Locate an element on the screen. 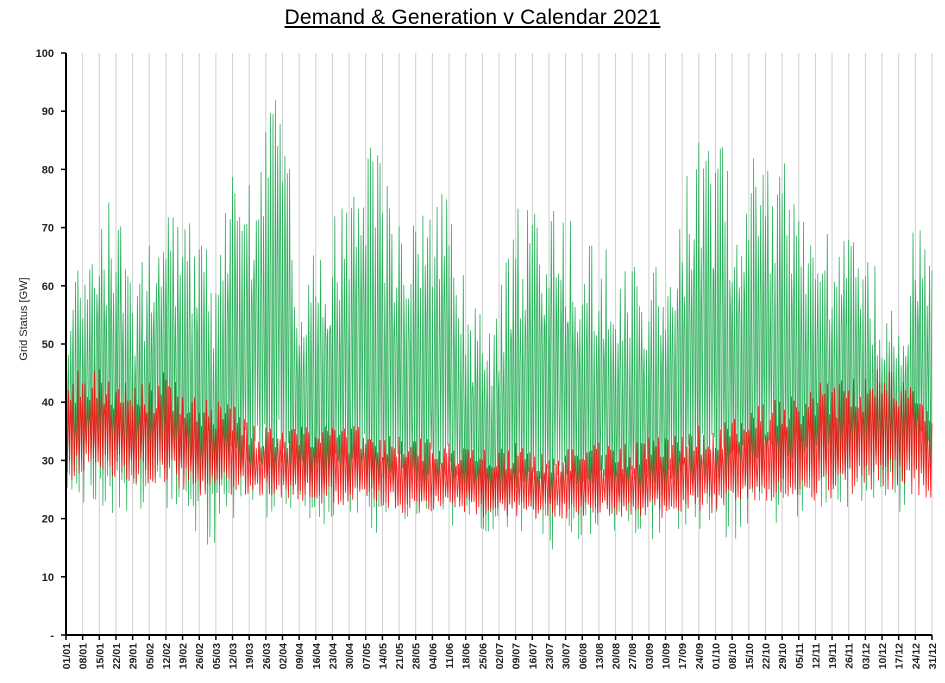 Image resolution: width=945 pixels, height=683 pixels. x-tick-label: 02/07 is located at coordinates (500, 656).